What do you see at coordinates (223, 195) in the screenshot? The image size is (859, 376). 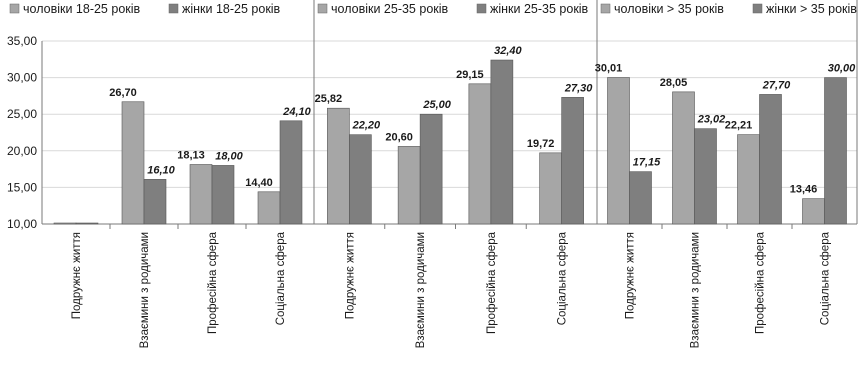 I see `bar-жінки-18-25-років-професійна-сфера` at bounding box center [223, 195].